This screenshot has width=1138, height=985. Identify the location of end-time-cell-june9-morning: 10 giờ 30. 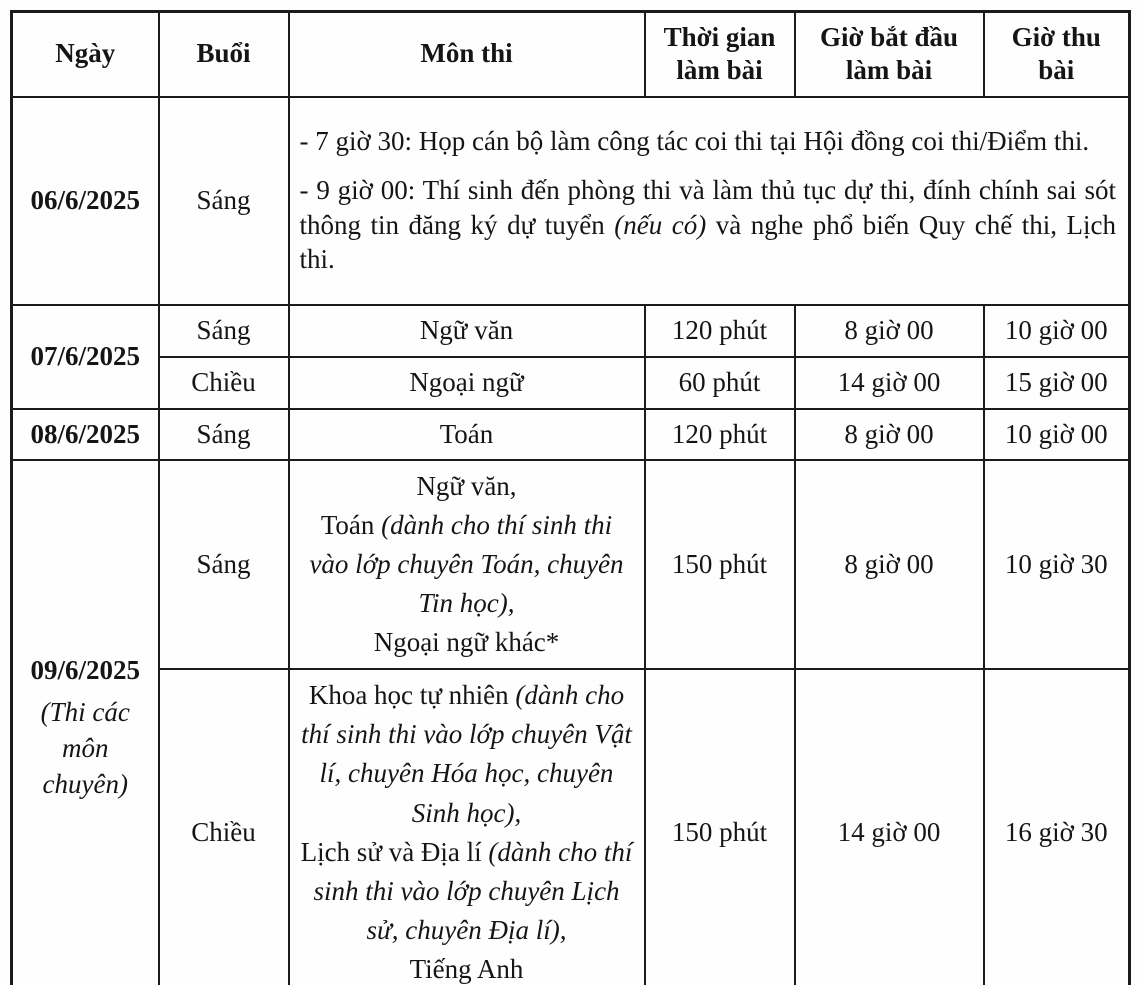
(1056, 564).